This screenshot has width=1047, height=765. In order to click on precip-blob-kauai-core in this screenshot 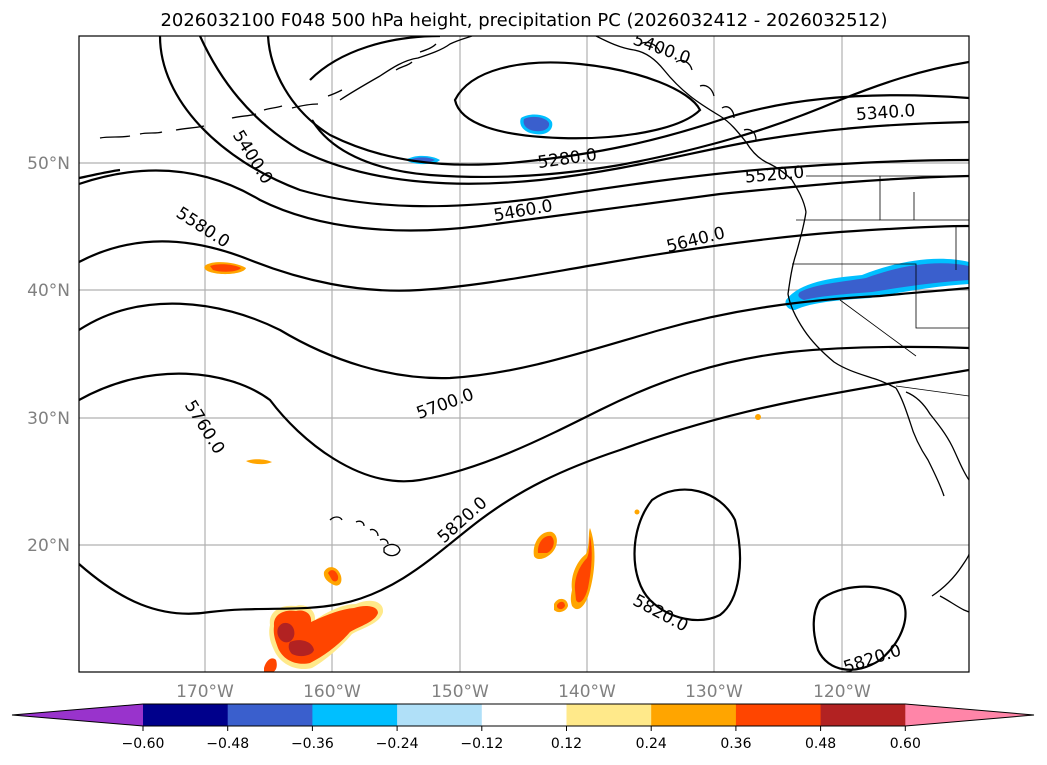, I will do `click(333, 576)`.